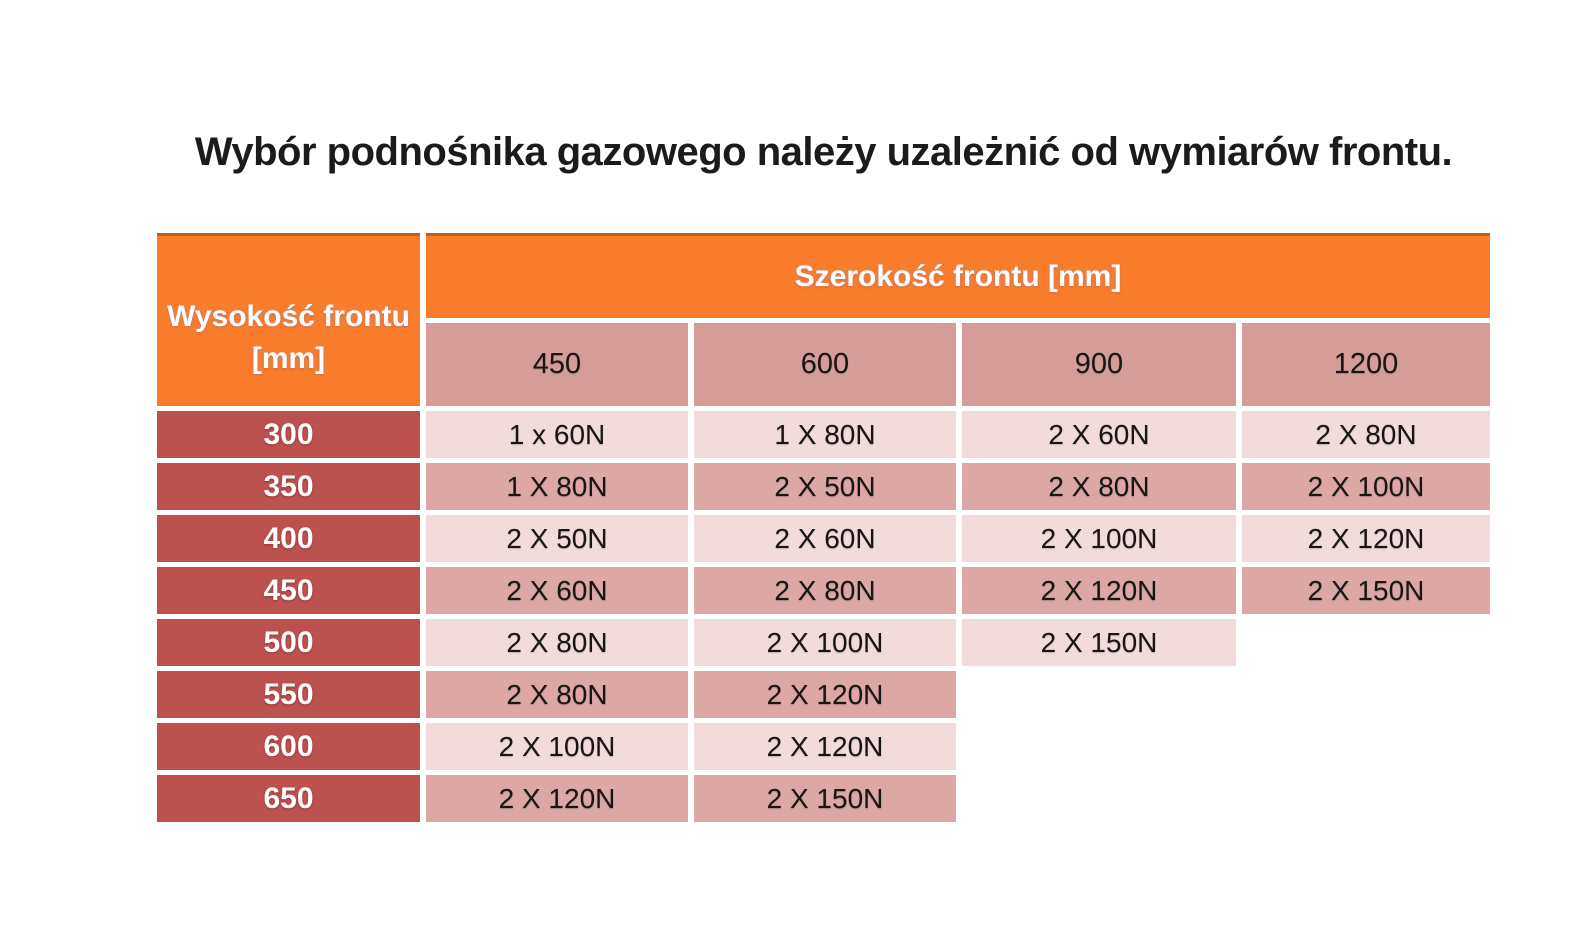 Image resolution: width=1590 pixels, height=928 pixels. I want to click on row-header-350: 350, so click(288, 486).